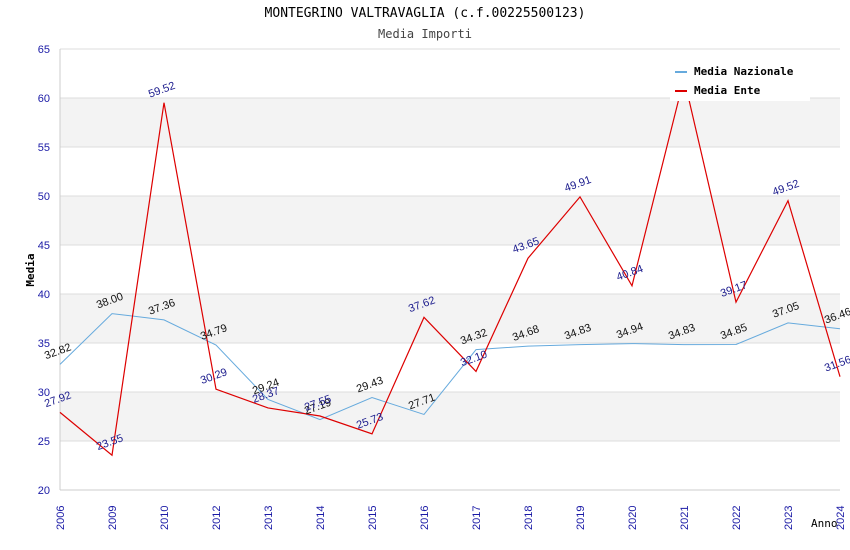 Image resolution: width=850 pixels, height=550 pixels. I want to click on data-label: 49.52, so click(786, 188).